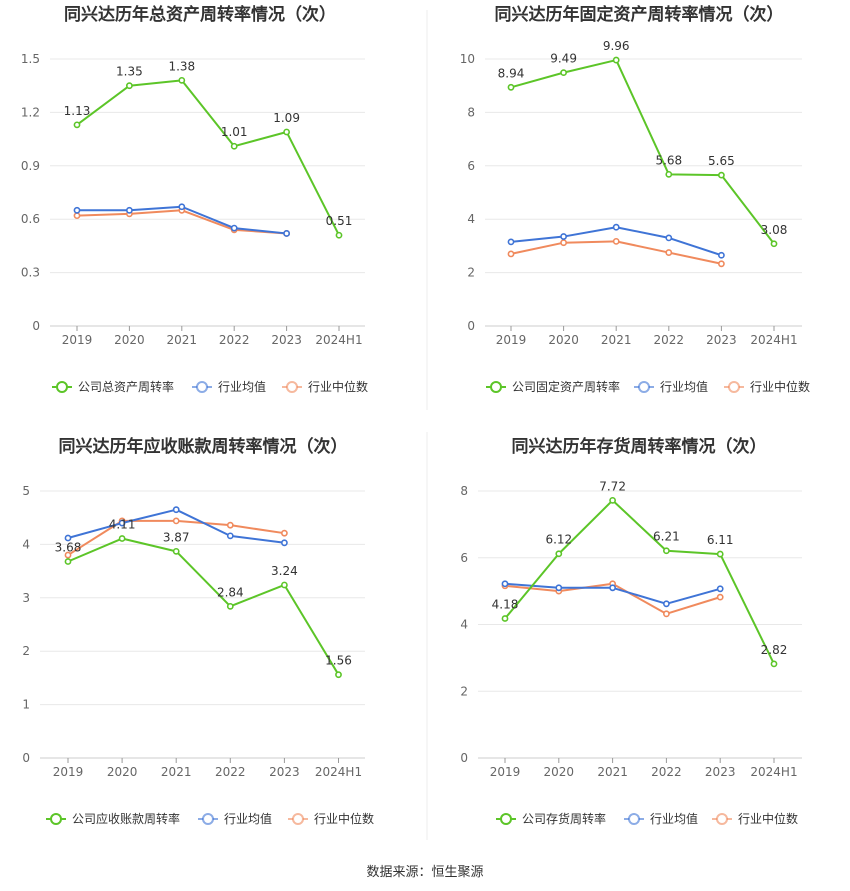 This screenshot has width=850, height=891. What do you see at coordinates (551, 818) in the screenshot?
I see `legend-item-company: 公司存货周转率` at bounding box center [551, 818].